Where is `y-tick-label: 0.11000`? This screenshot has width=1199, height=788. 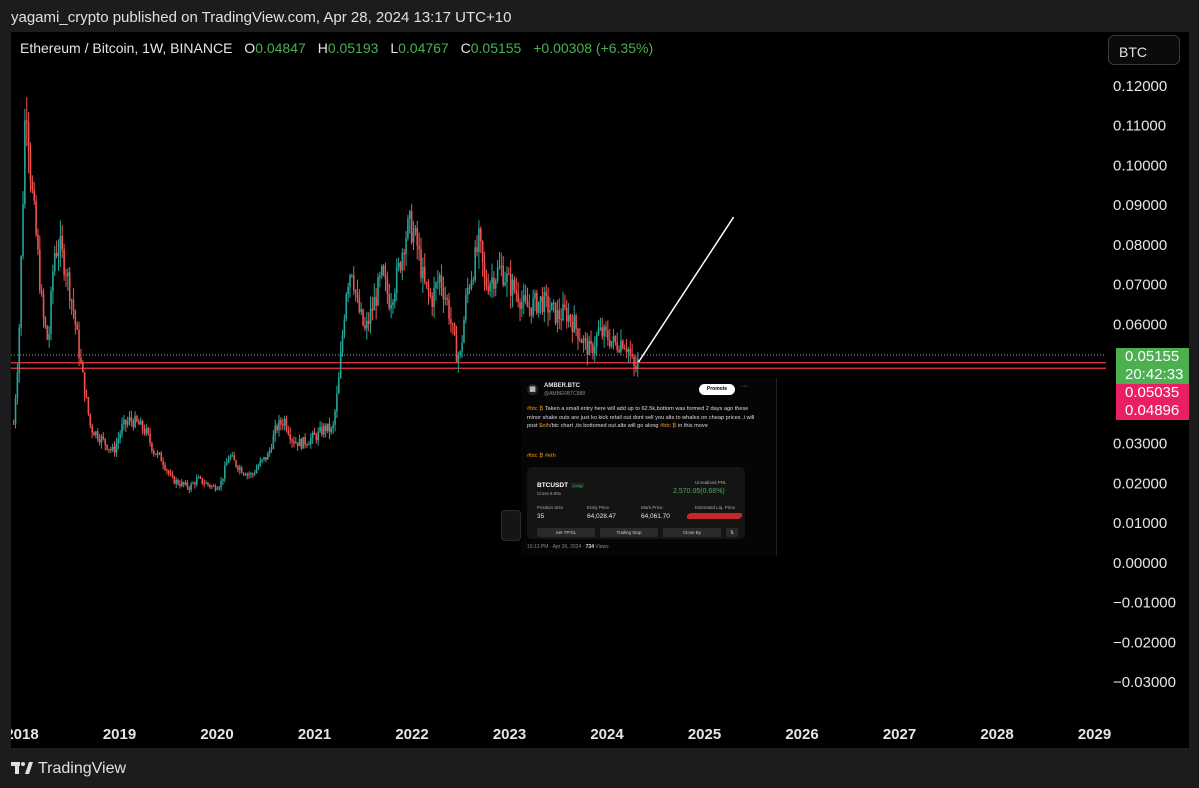
y-tick-label: 0.11000 is located at coordinates (1139, 126).